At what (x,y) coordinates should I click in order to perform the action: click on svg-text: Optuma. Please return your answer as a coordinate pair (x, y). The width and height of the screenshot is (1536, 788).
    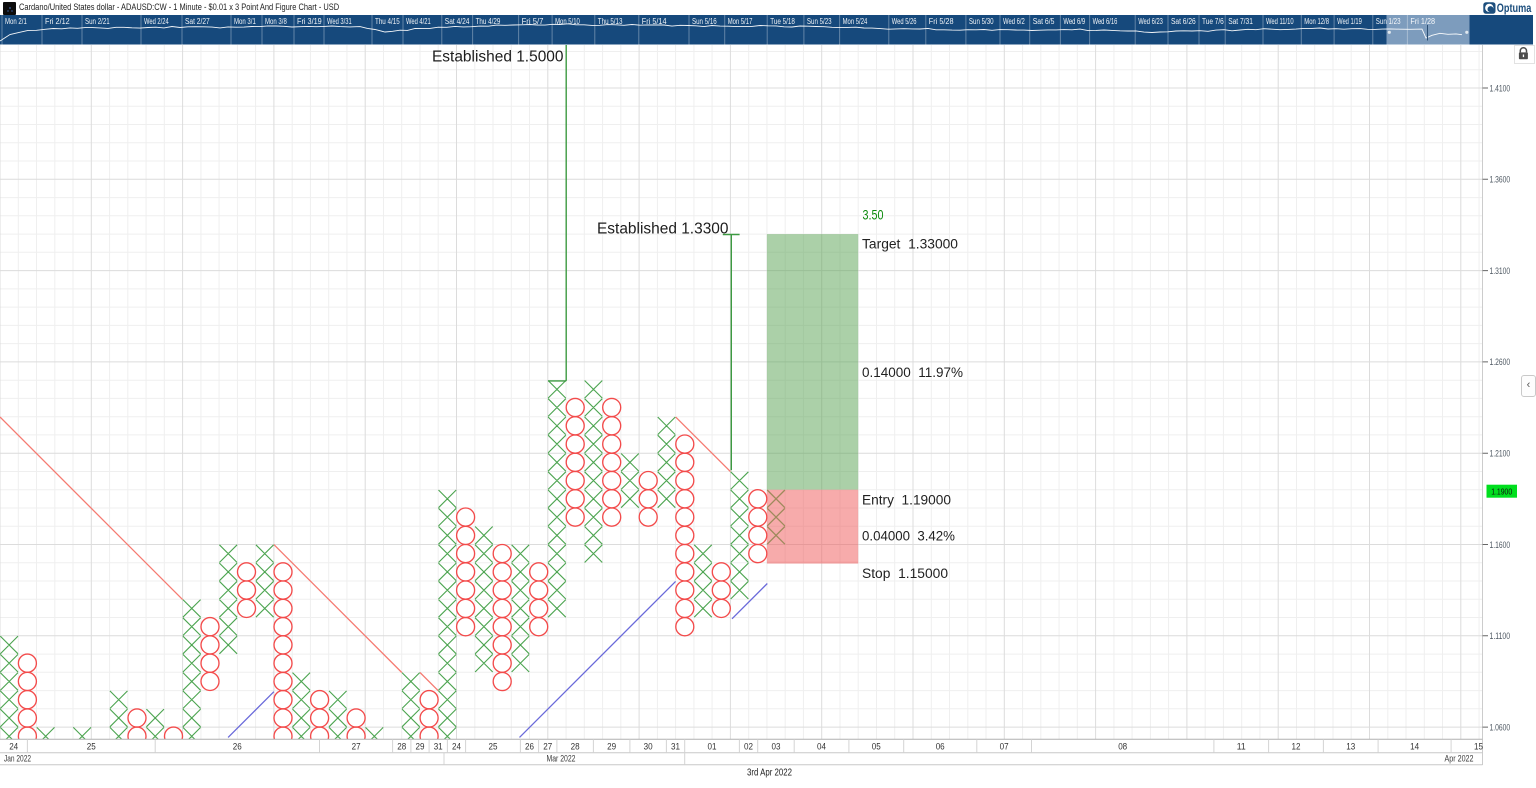
    Looking at the image, I should click on (1514, 8).